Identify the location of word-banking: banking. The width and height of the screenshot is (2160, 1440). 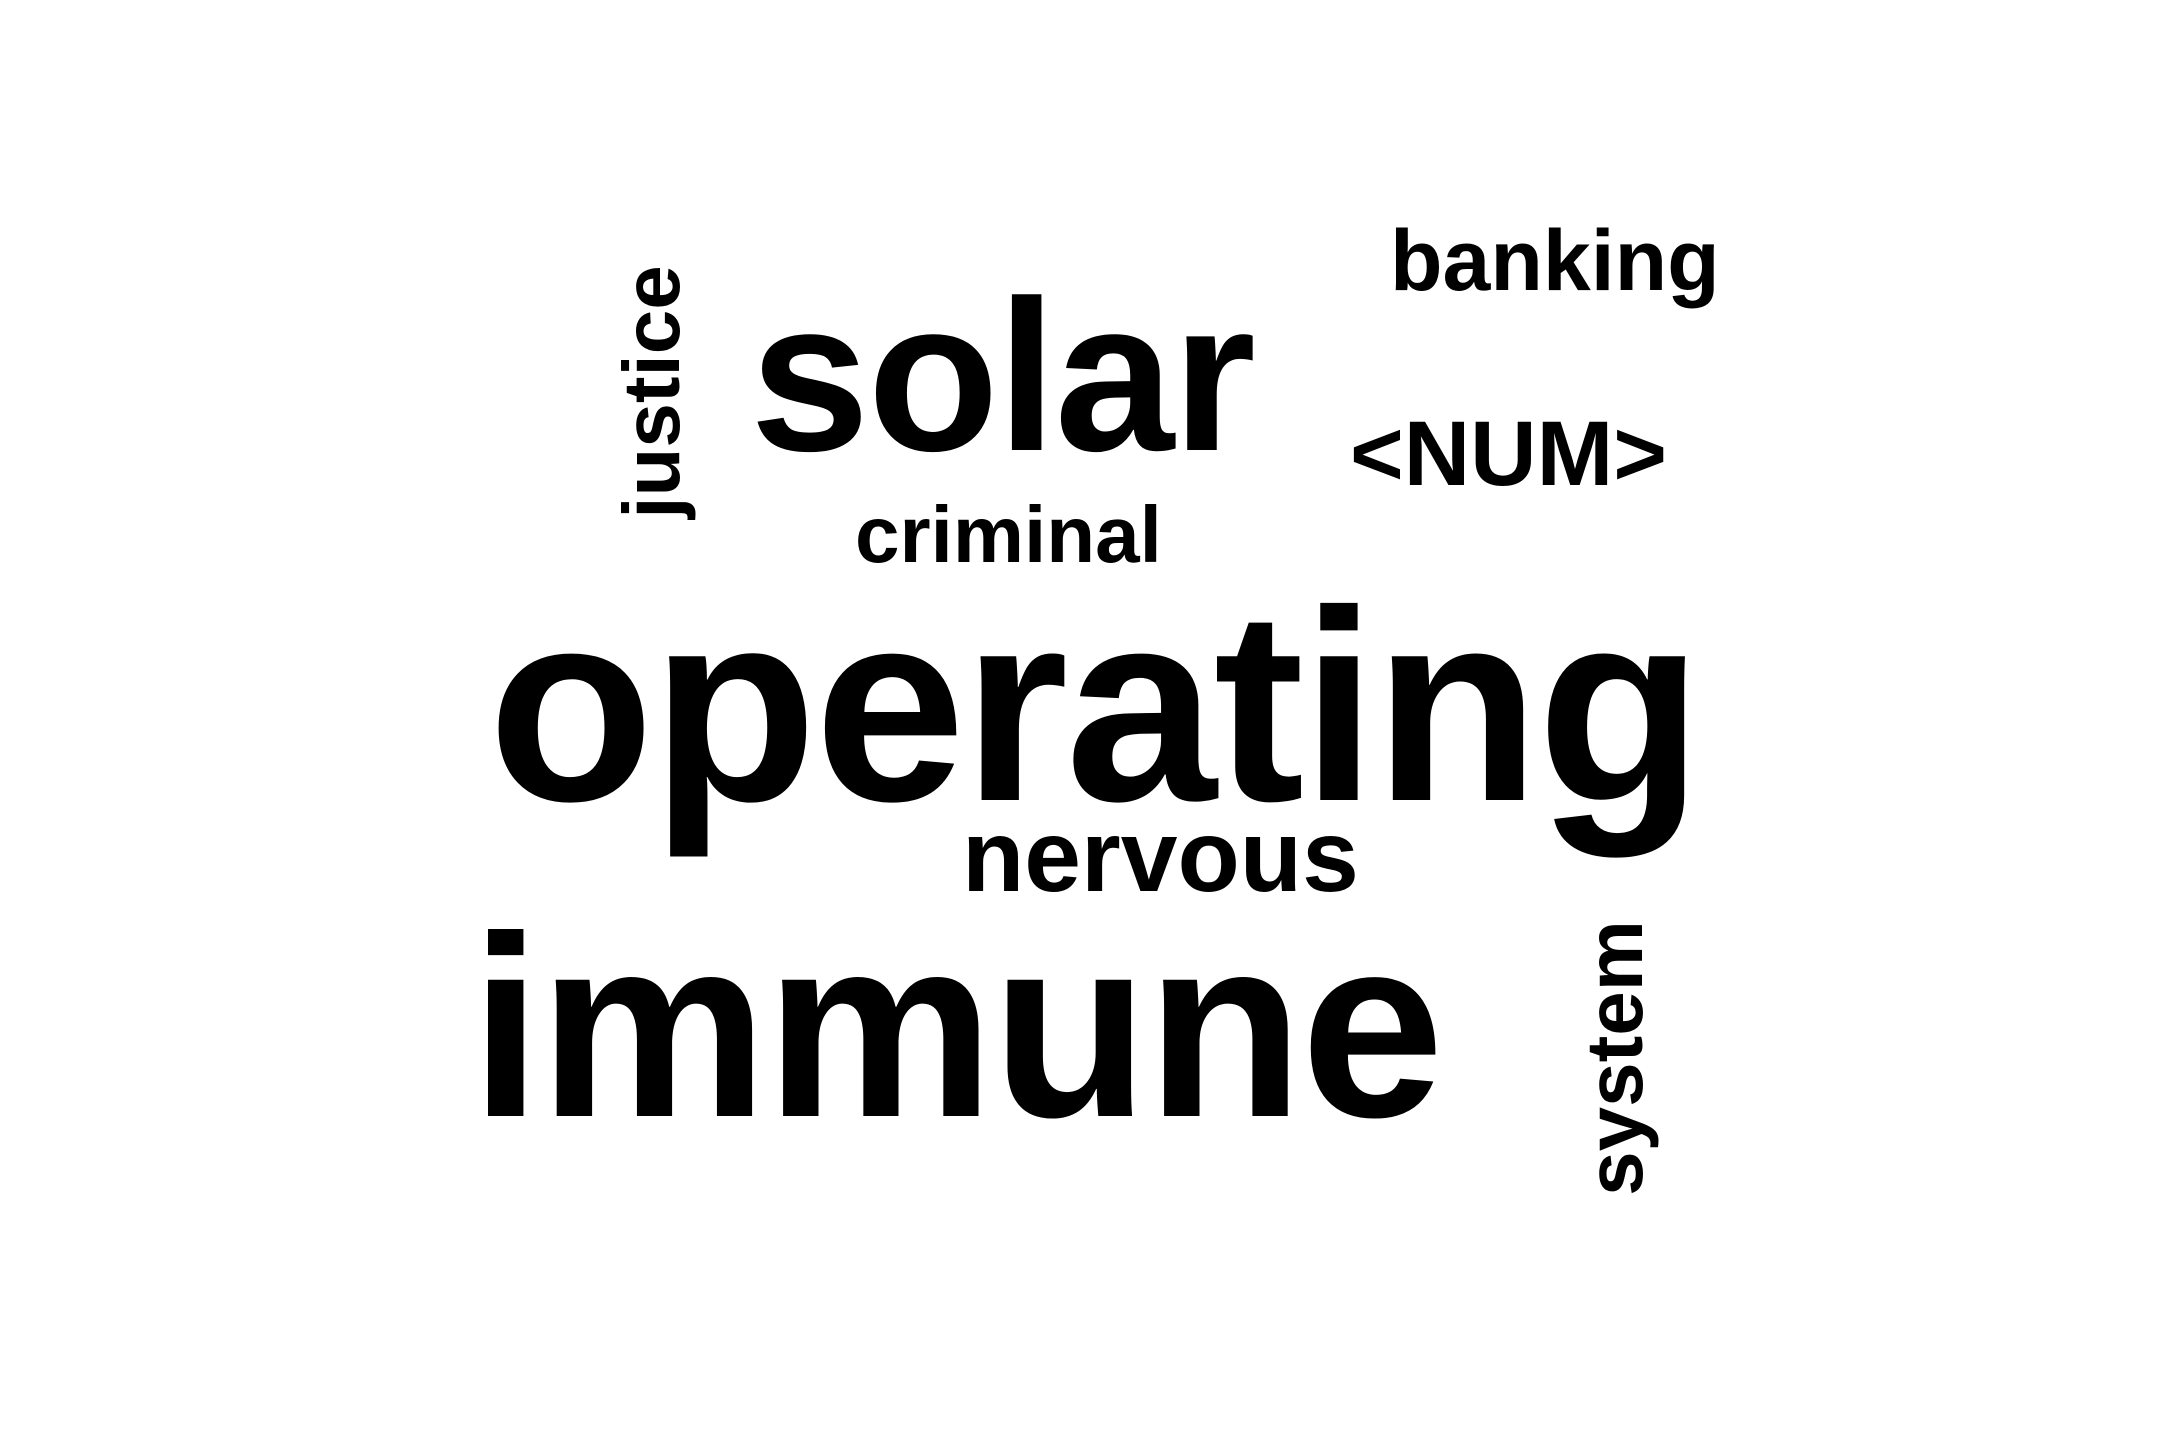
(1555, 261).